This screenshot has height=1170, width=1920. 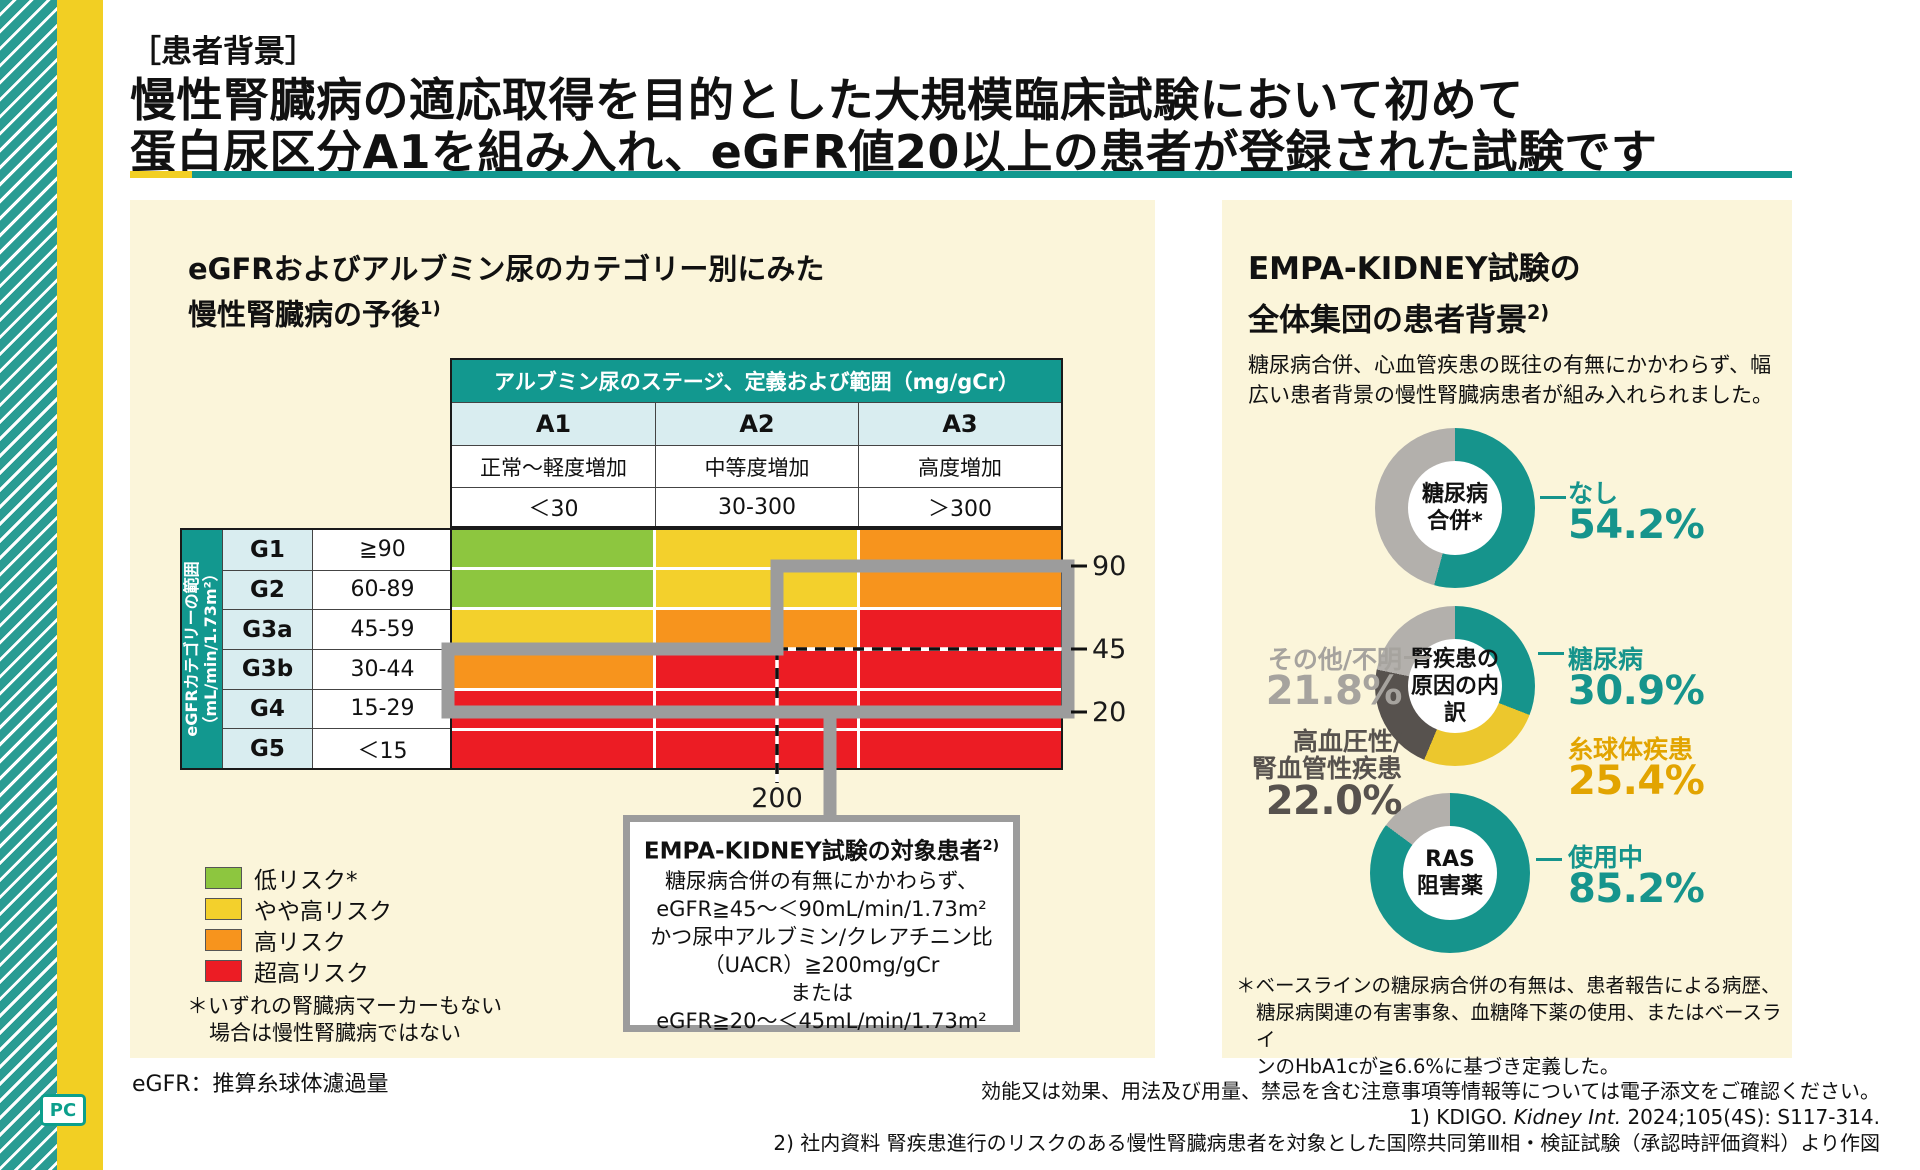 What do you see at coordinates (80, 585) in the screenshot?
I see `decorative-yellow-band` at bounding box center [80, 585].